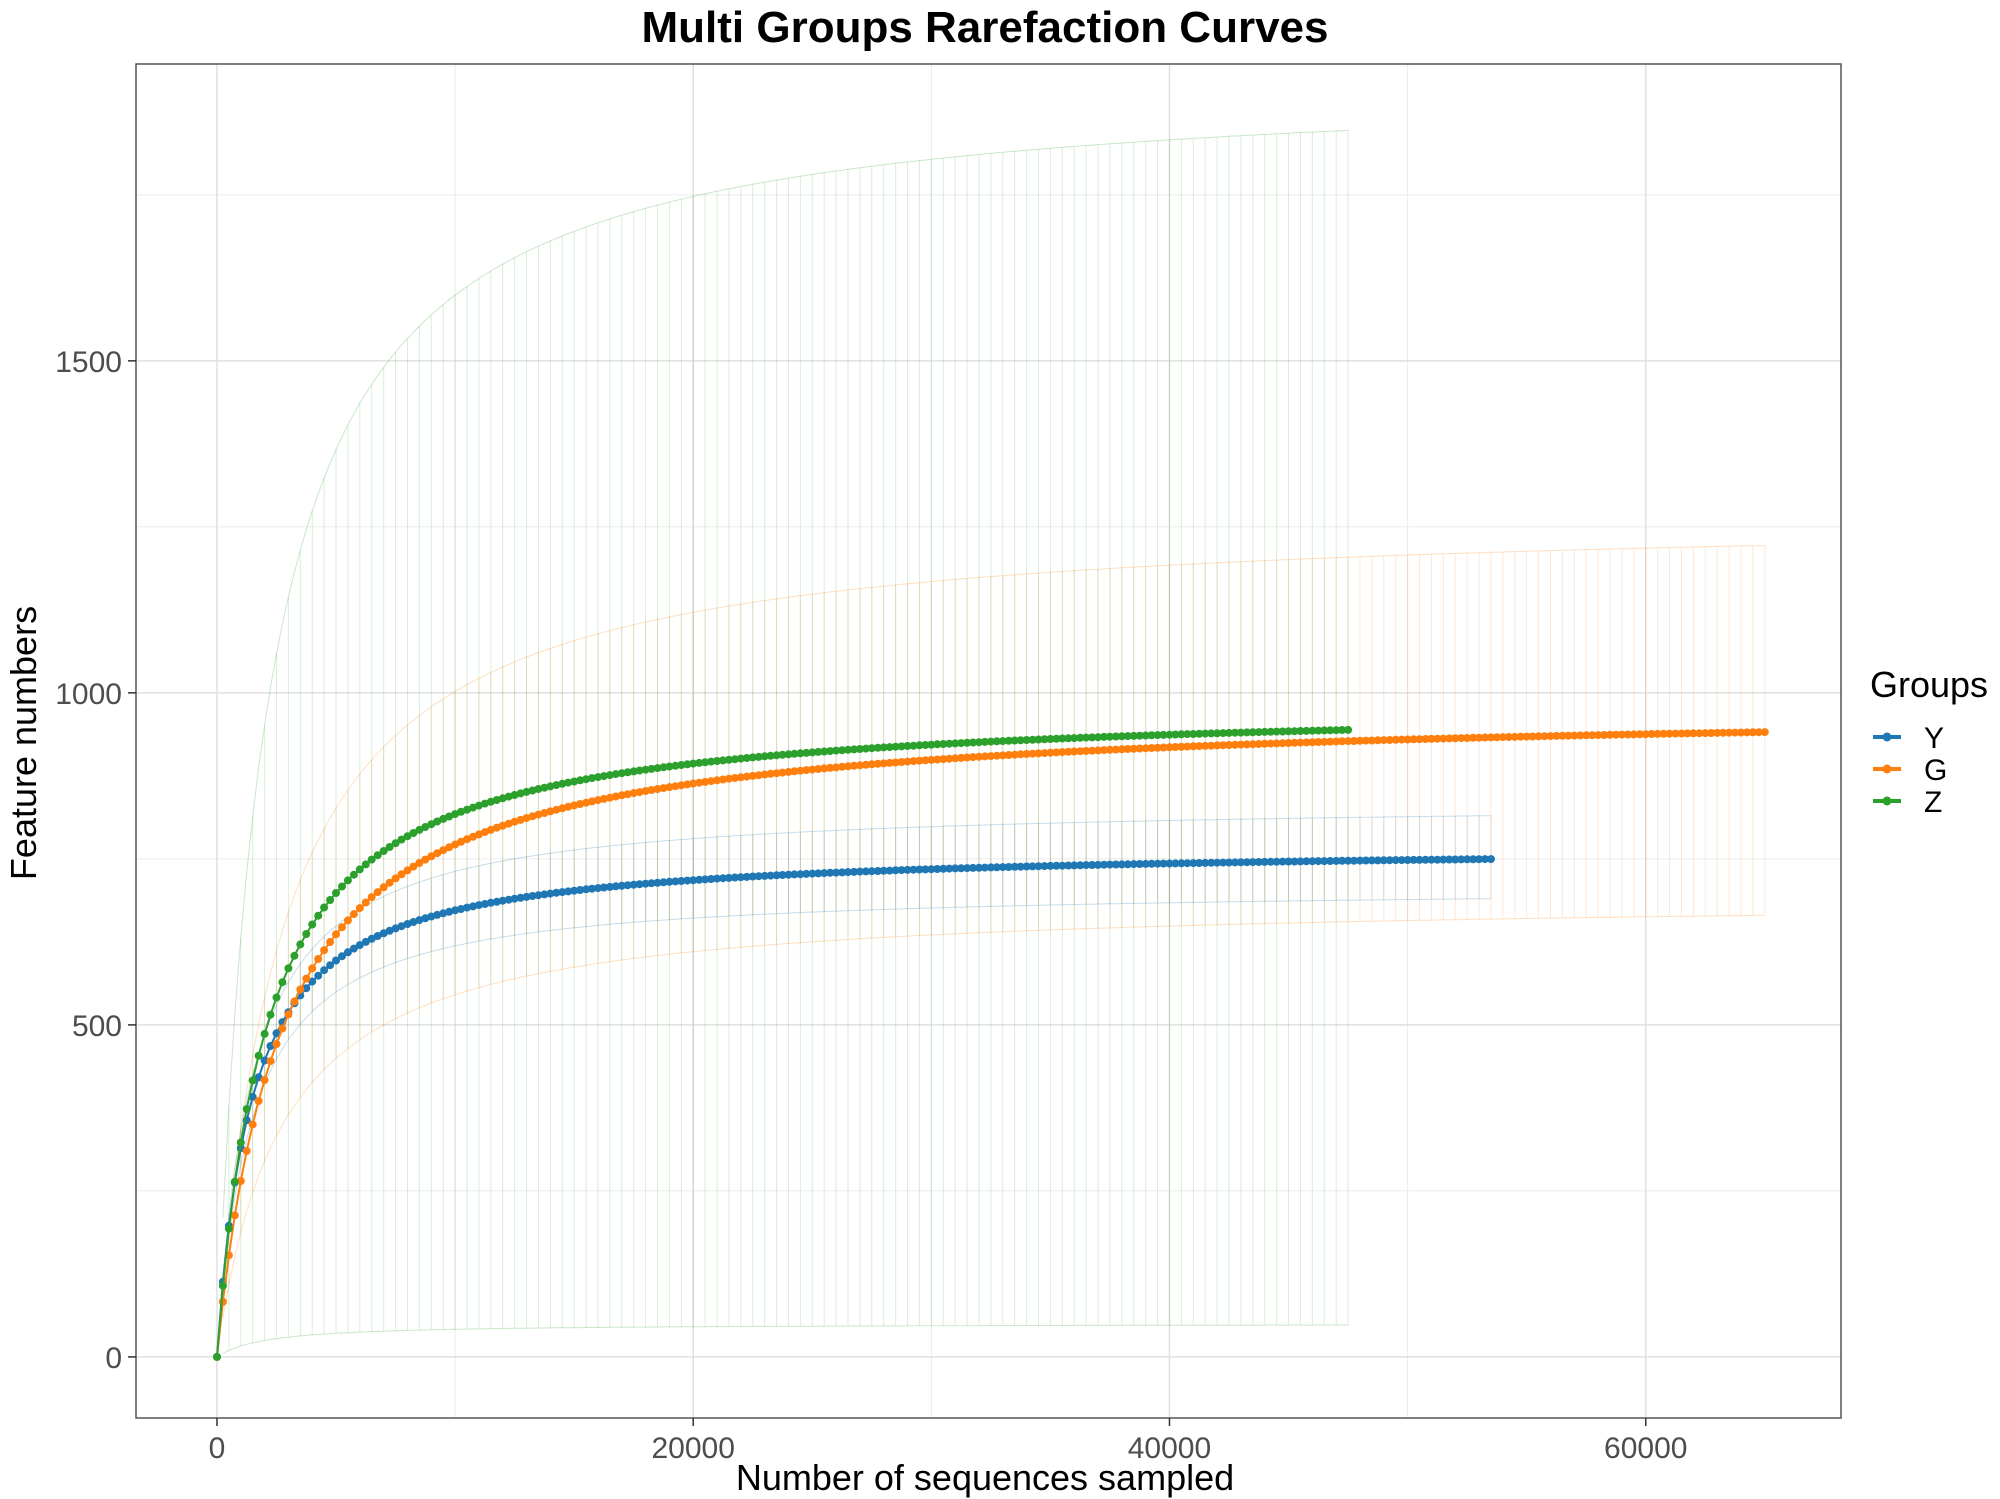 The height and width of the screenshot is (1499, 2000). I want to click on x-tick-label: 60000, so click(1645, 1448).